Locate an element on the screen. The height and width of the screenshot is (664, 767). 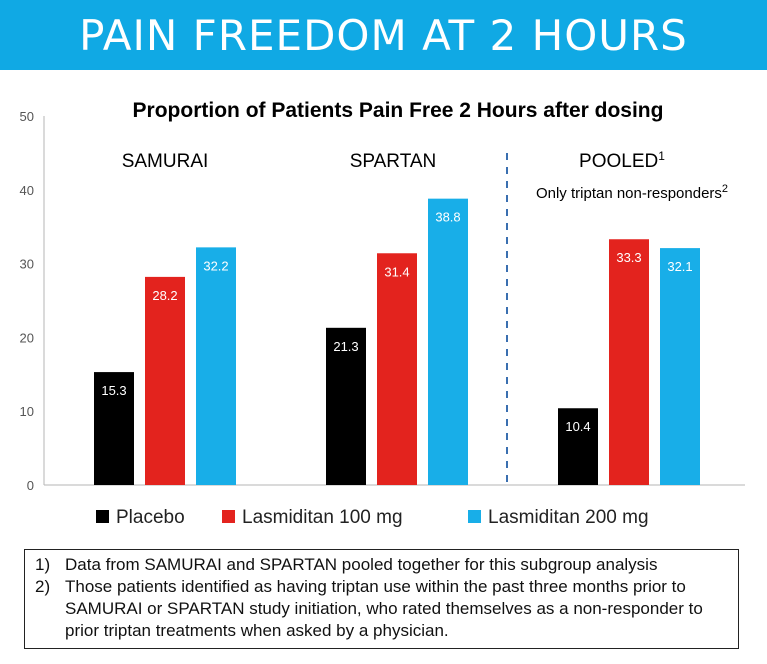
data-label: 32.1 is located at coordinates (679, 266).